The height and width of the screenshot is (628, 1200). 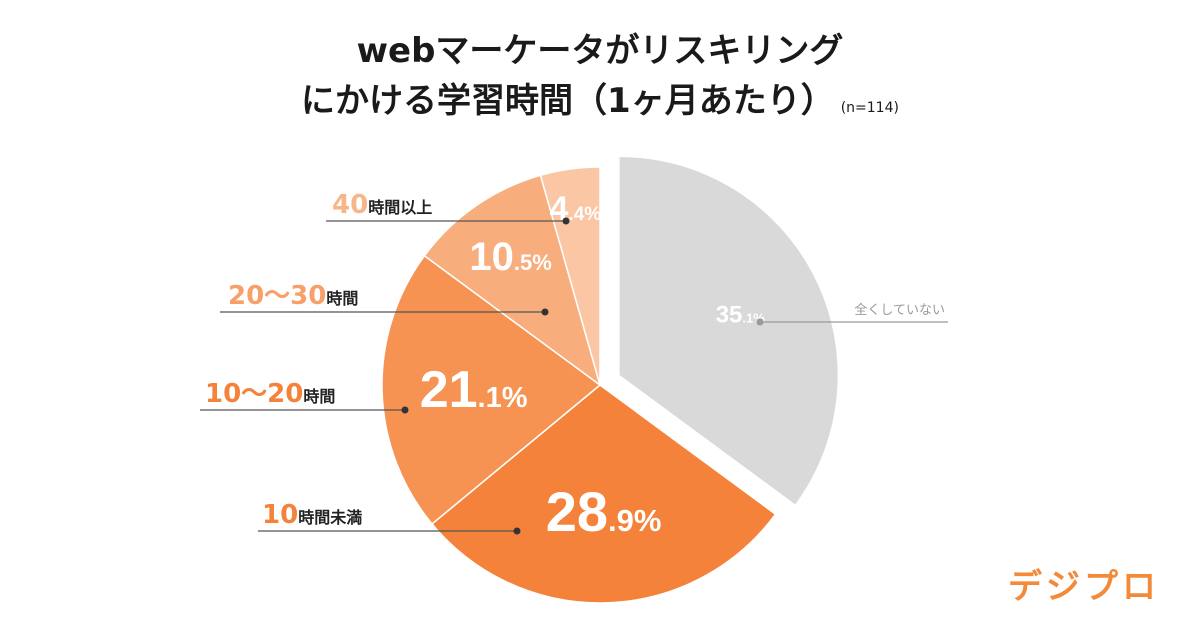 I want to click on title-line-1: webマーケータがリスキリング, so click(x=600, y=51).